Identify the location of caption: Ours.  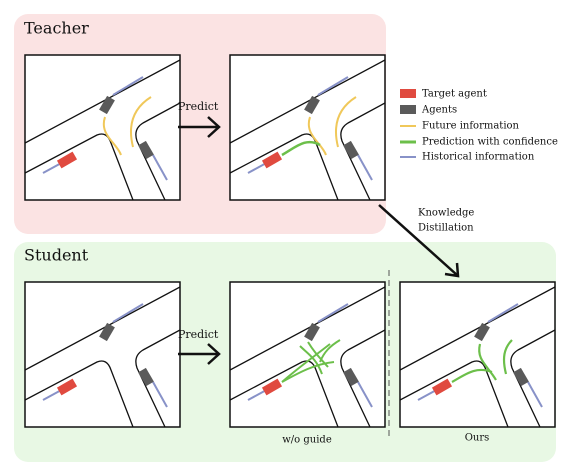
(477, 438).